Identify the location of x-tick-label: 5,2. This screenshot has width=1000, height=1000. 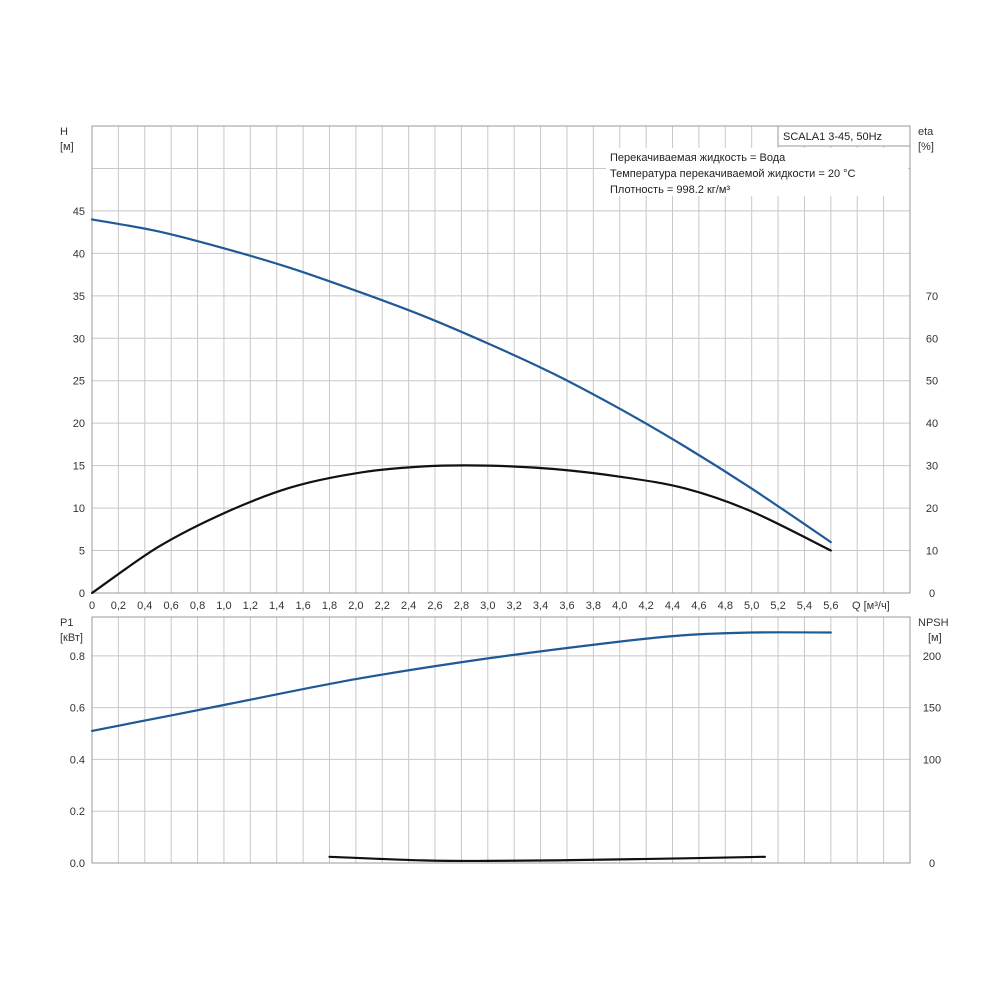
(777, 606).